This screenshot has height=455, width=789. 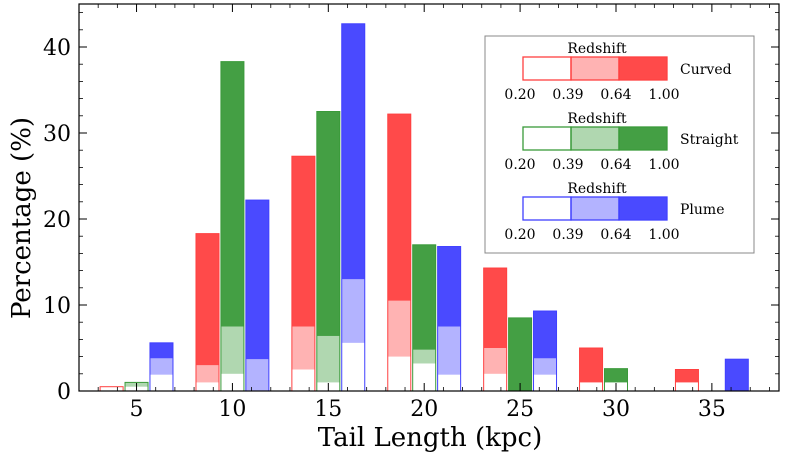 I want to click on legend-edge-straight-0: 0.20, so click(x=519, y=165).